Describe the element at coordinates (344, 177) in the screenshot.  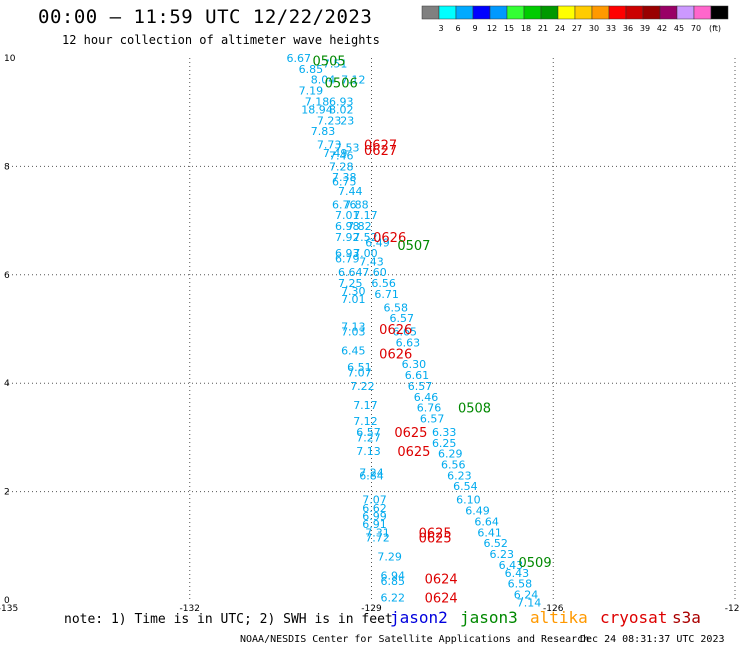
I see `swh-value-label: 7.38` at that location.